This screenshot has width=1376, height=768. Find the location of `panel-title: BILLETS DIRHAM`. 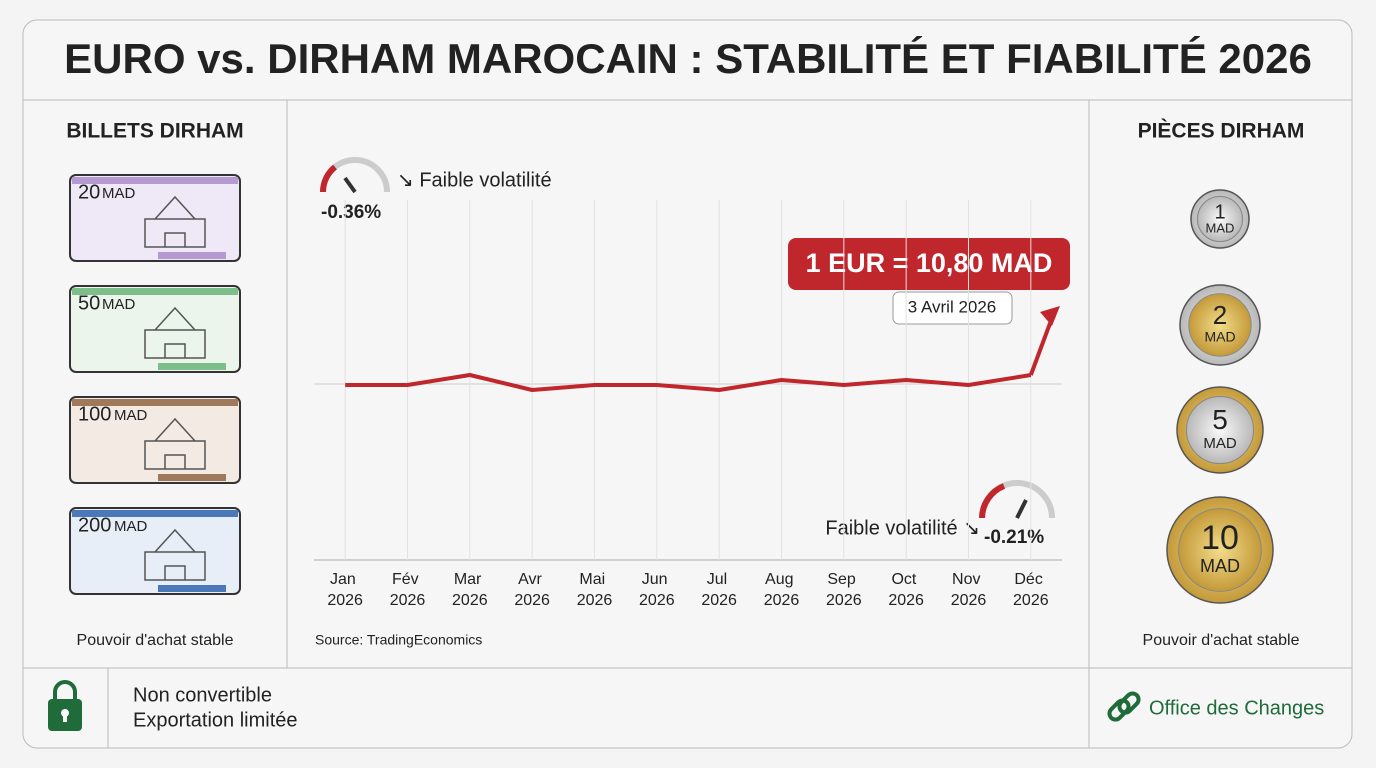

panel-title: BILLETS DIRHAM is located at coordinates (154, 131).